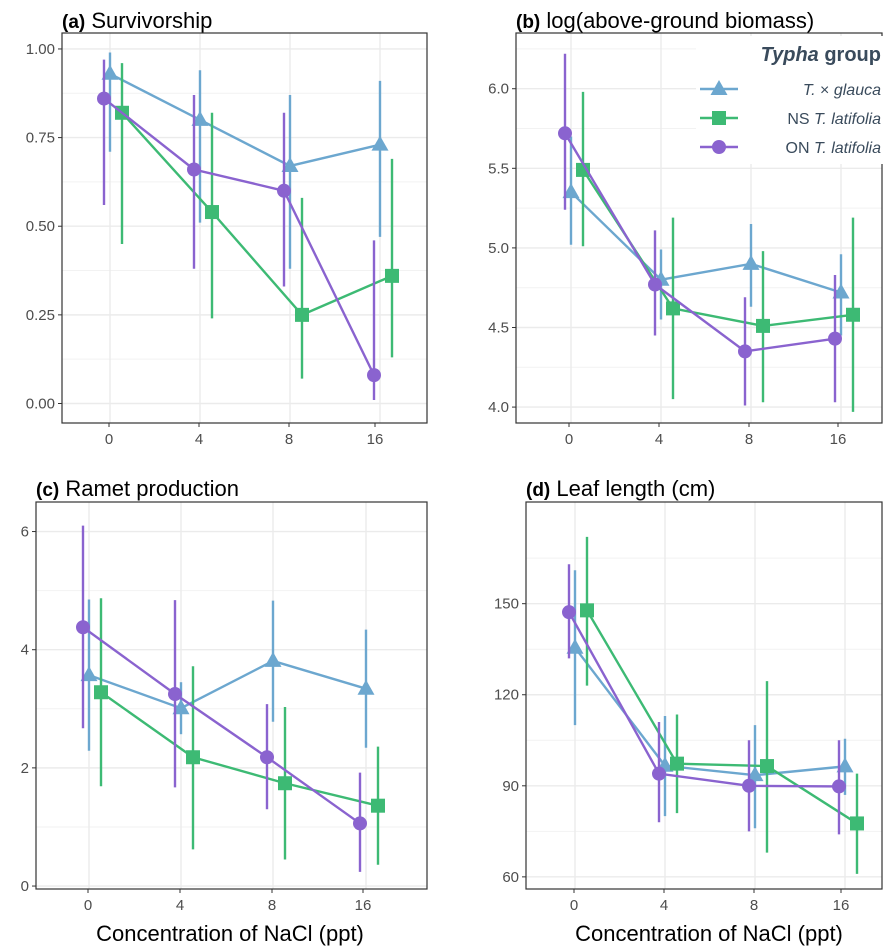  I want to click on panel-c-title-text: Ramet production, so click(152, 488).